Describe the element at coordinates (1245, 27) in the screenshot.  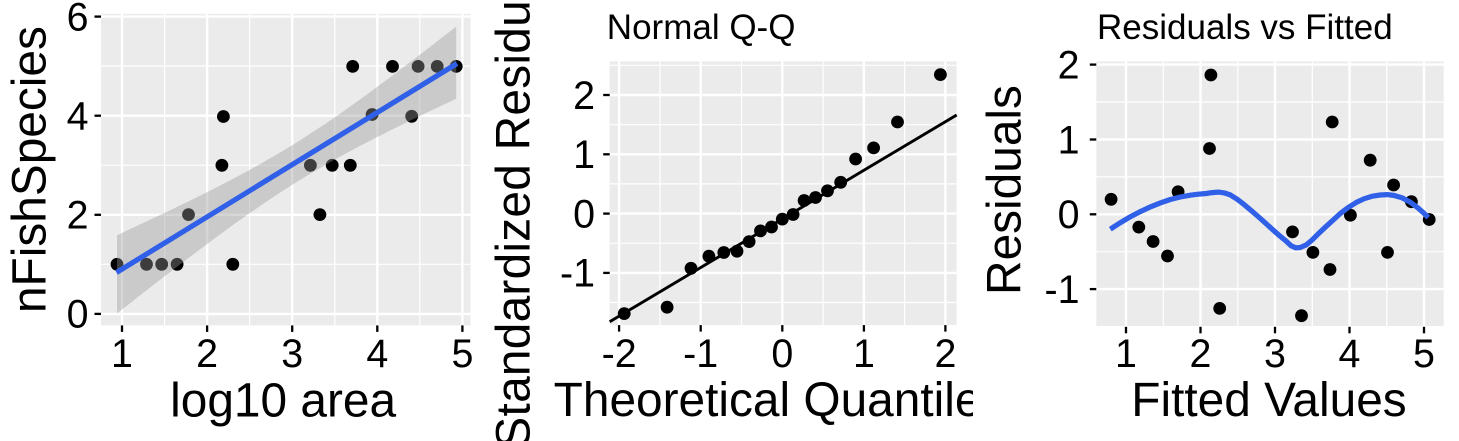
I see `svg-text: Residuals vs Fitted` at that location.